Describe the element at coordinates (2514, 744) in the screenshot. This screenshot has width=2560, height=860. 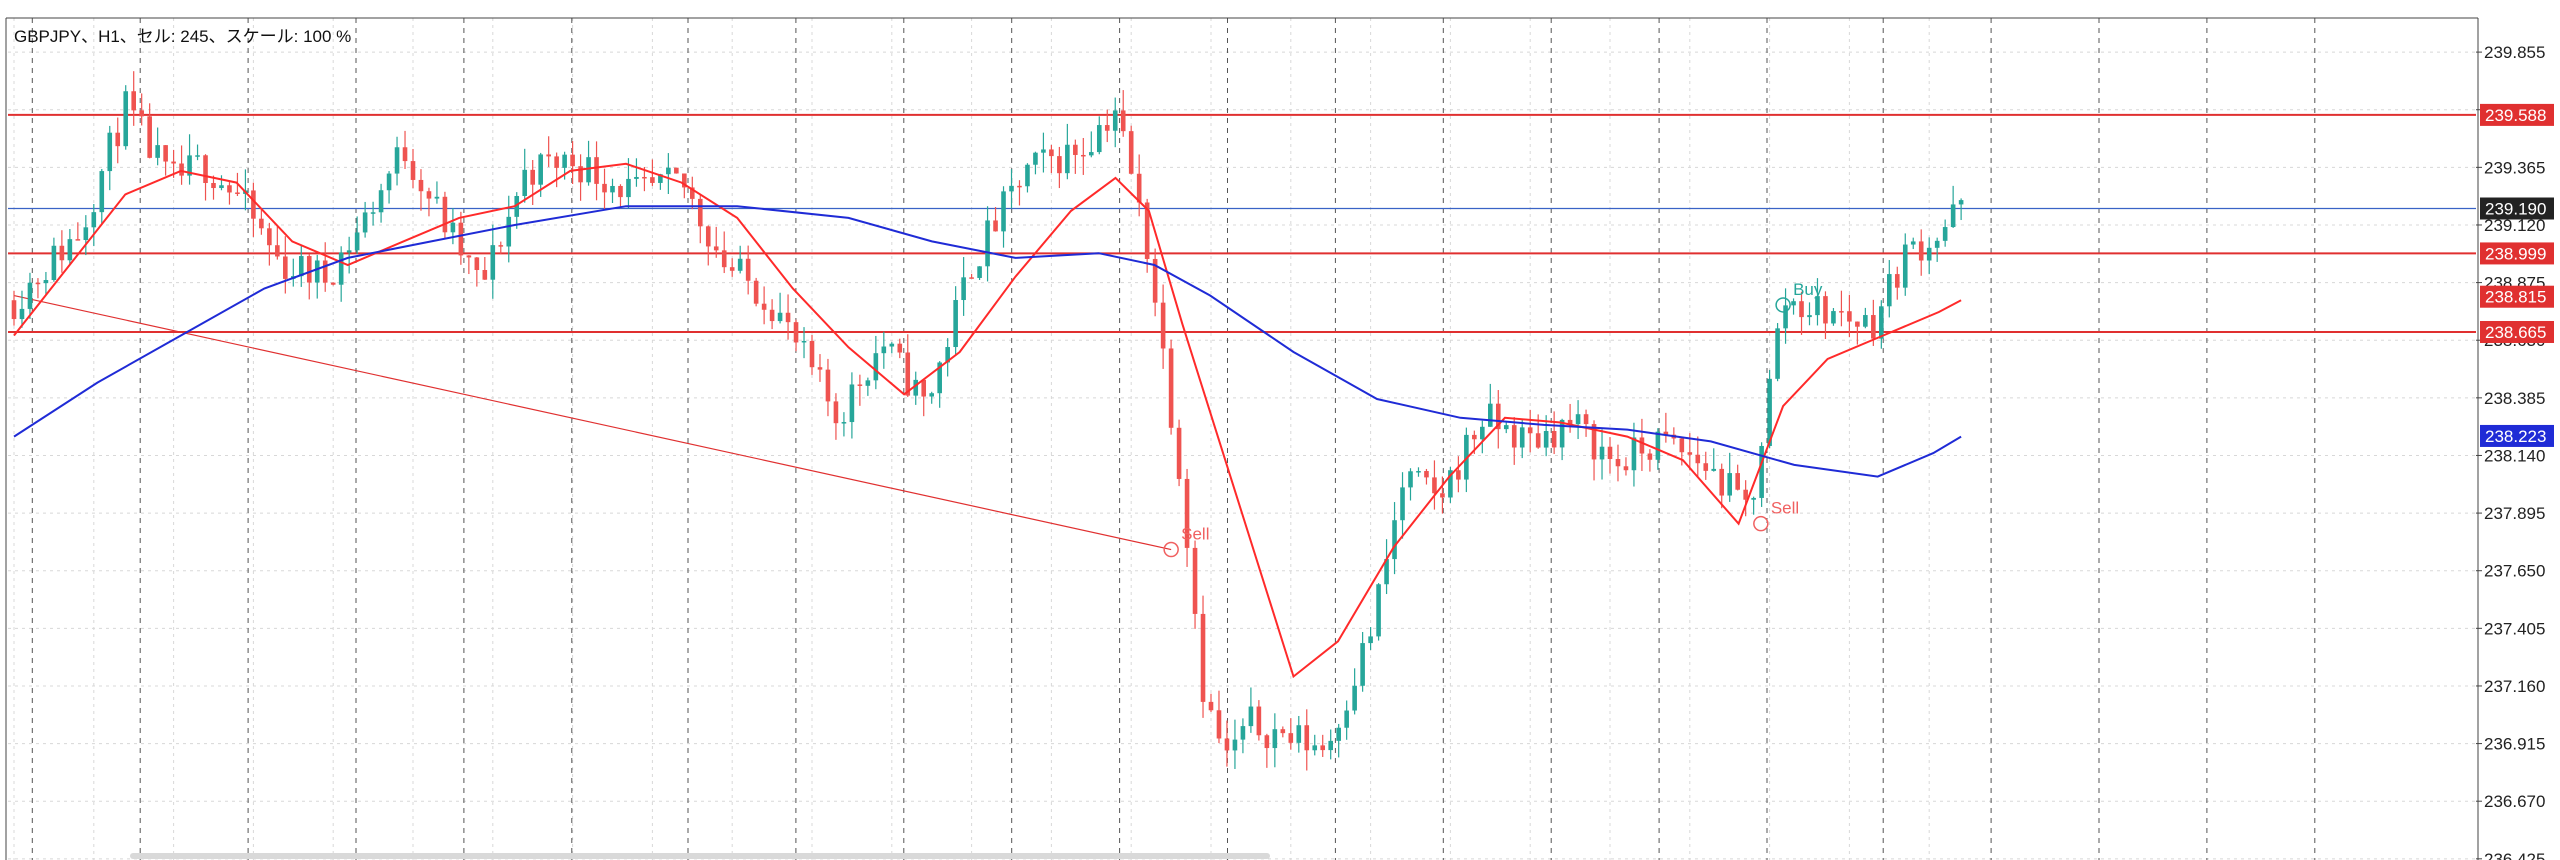
I see `y-tick-label: 236.915` at that location.